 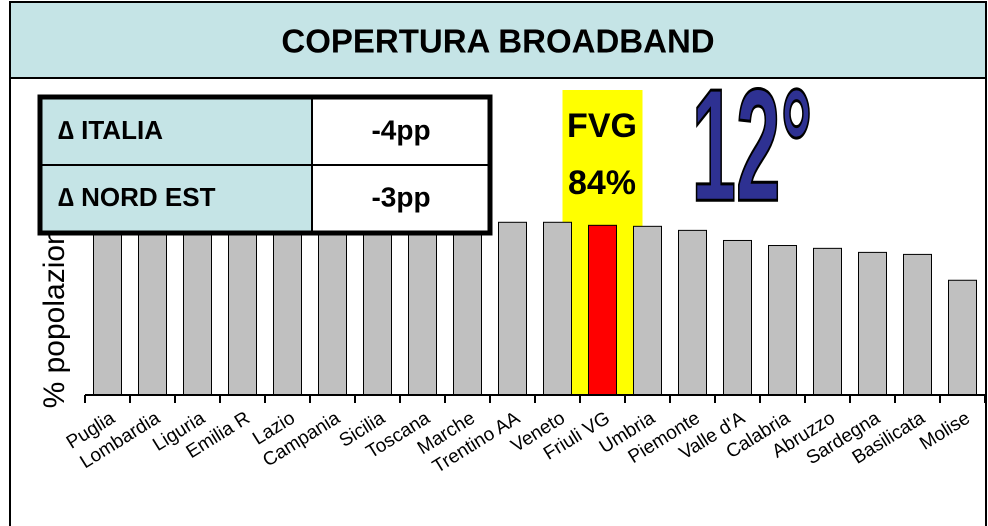 What do you see at coordinates (945, 431) in the screenshot?
I see `x-tick-label: Molise` at bounding box center [945, 431].